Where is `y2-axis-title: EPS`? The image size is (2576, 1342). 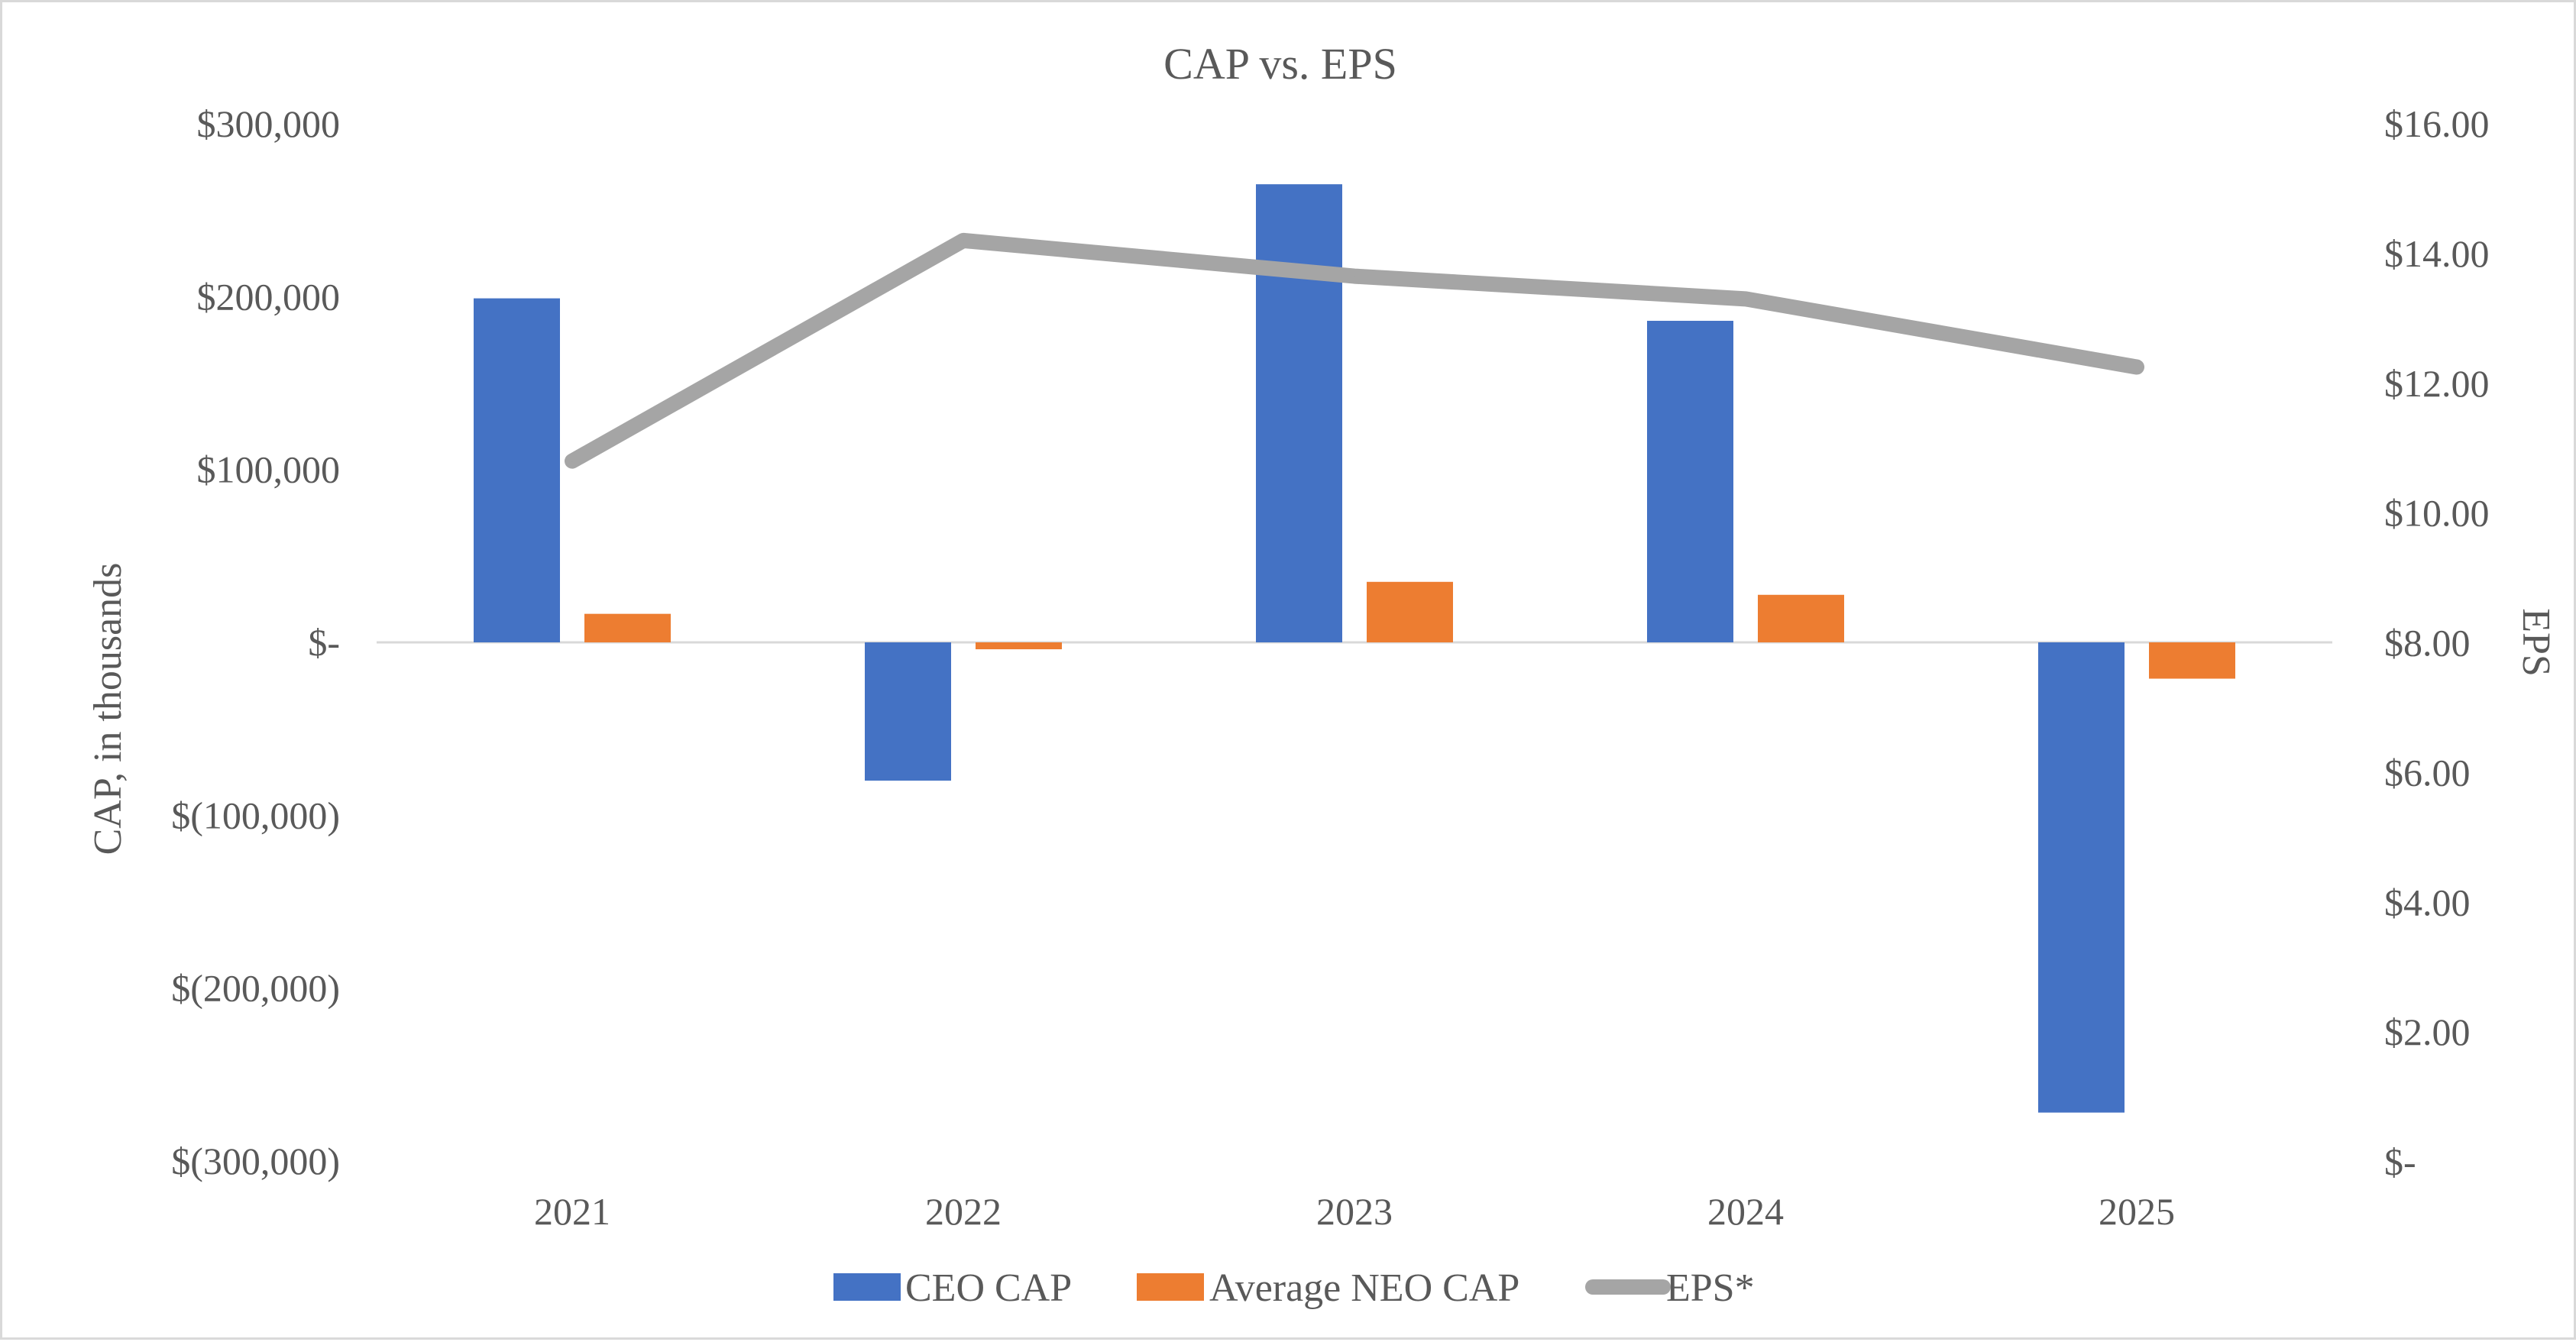 y2-axis-title: EPS is located at coordinates (2536, 642).